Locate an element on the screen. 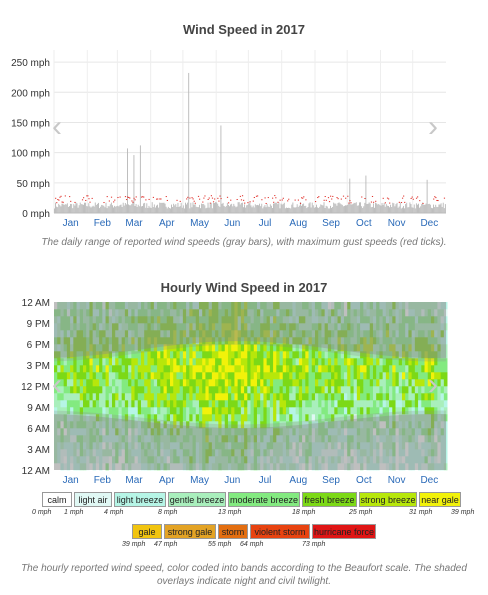 The width and height of the screenshot is (488, 595). legend-band-violent-storm: violent storm is located at coordinates (280, 531).